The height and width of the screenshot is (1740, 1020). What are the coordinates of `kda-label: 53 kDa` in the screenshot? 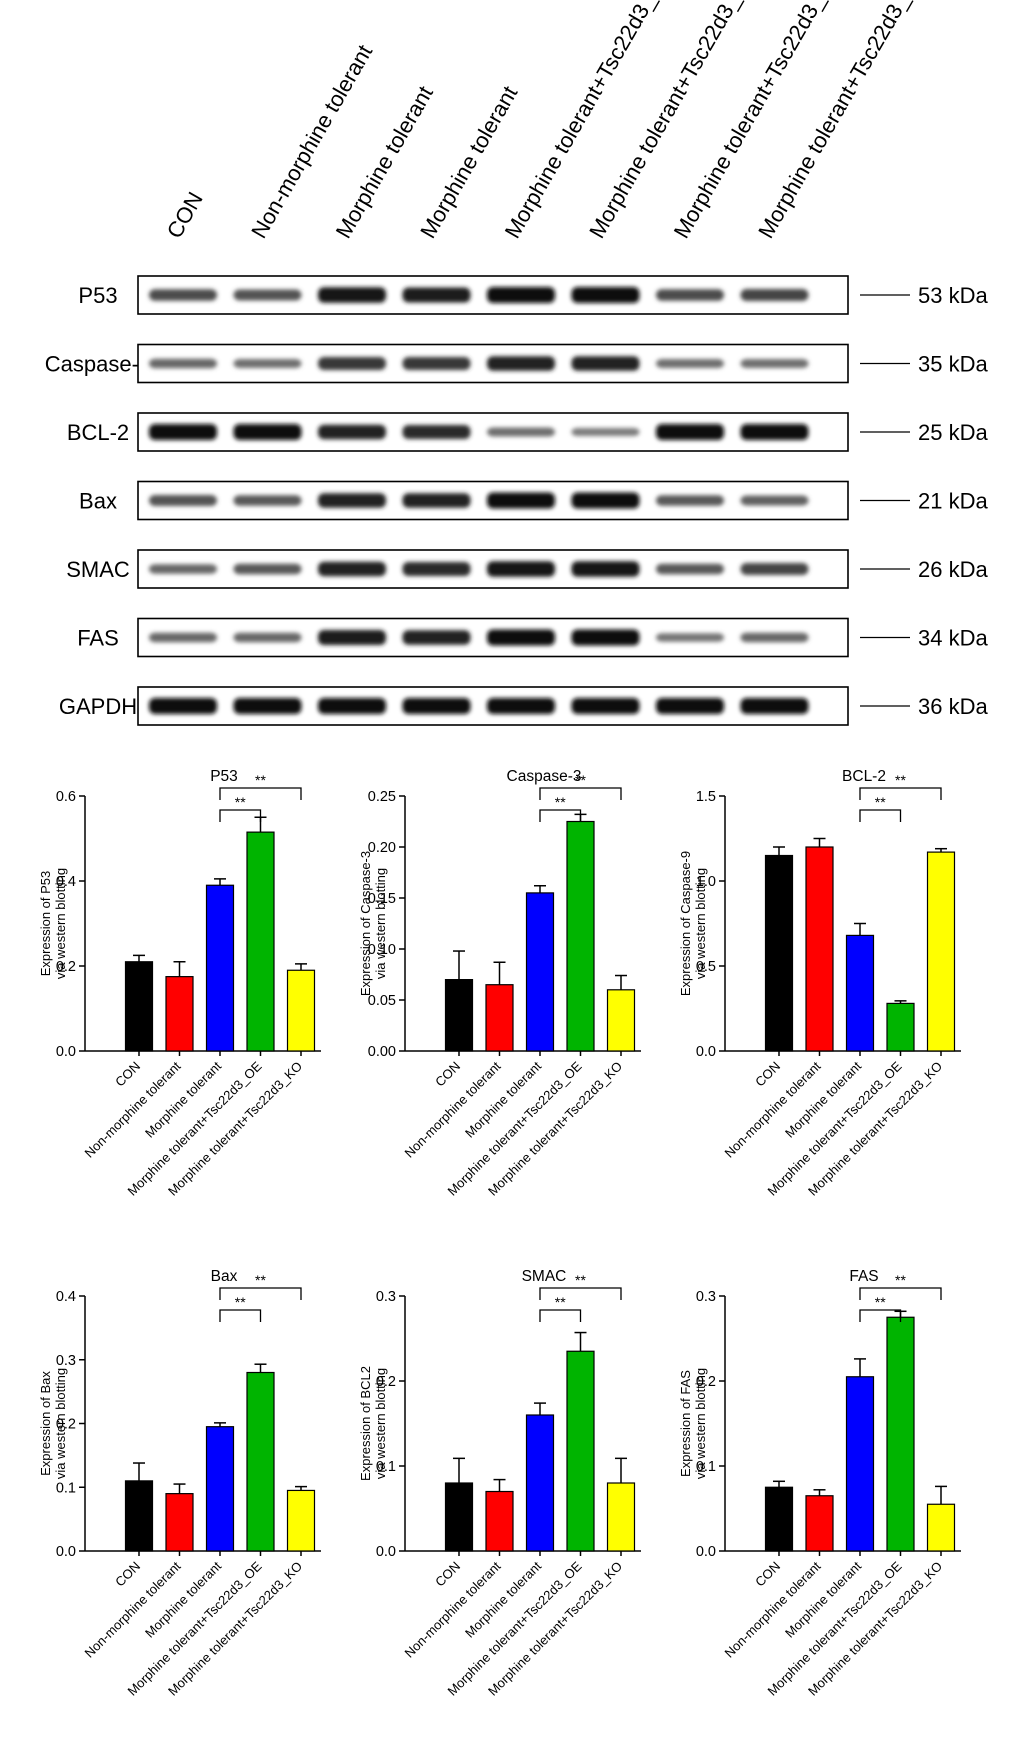 It's located at (953, 295).